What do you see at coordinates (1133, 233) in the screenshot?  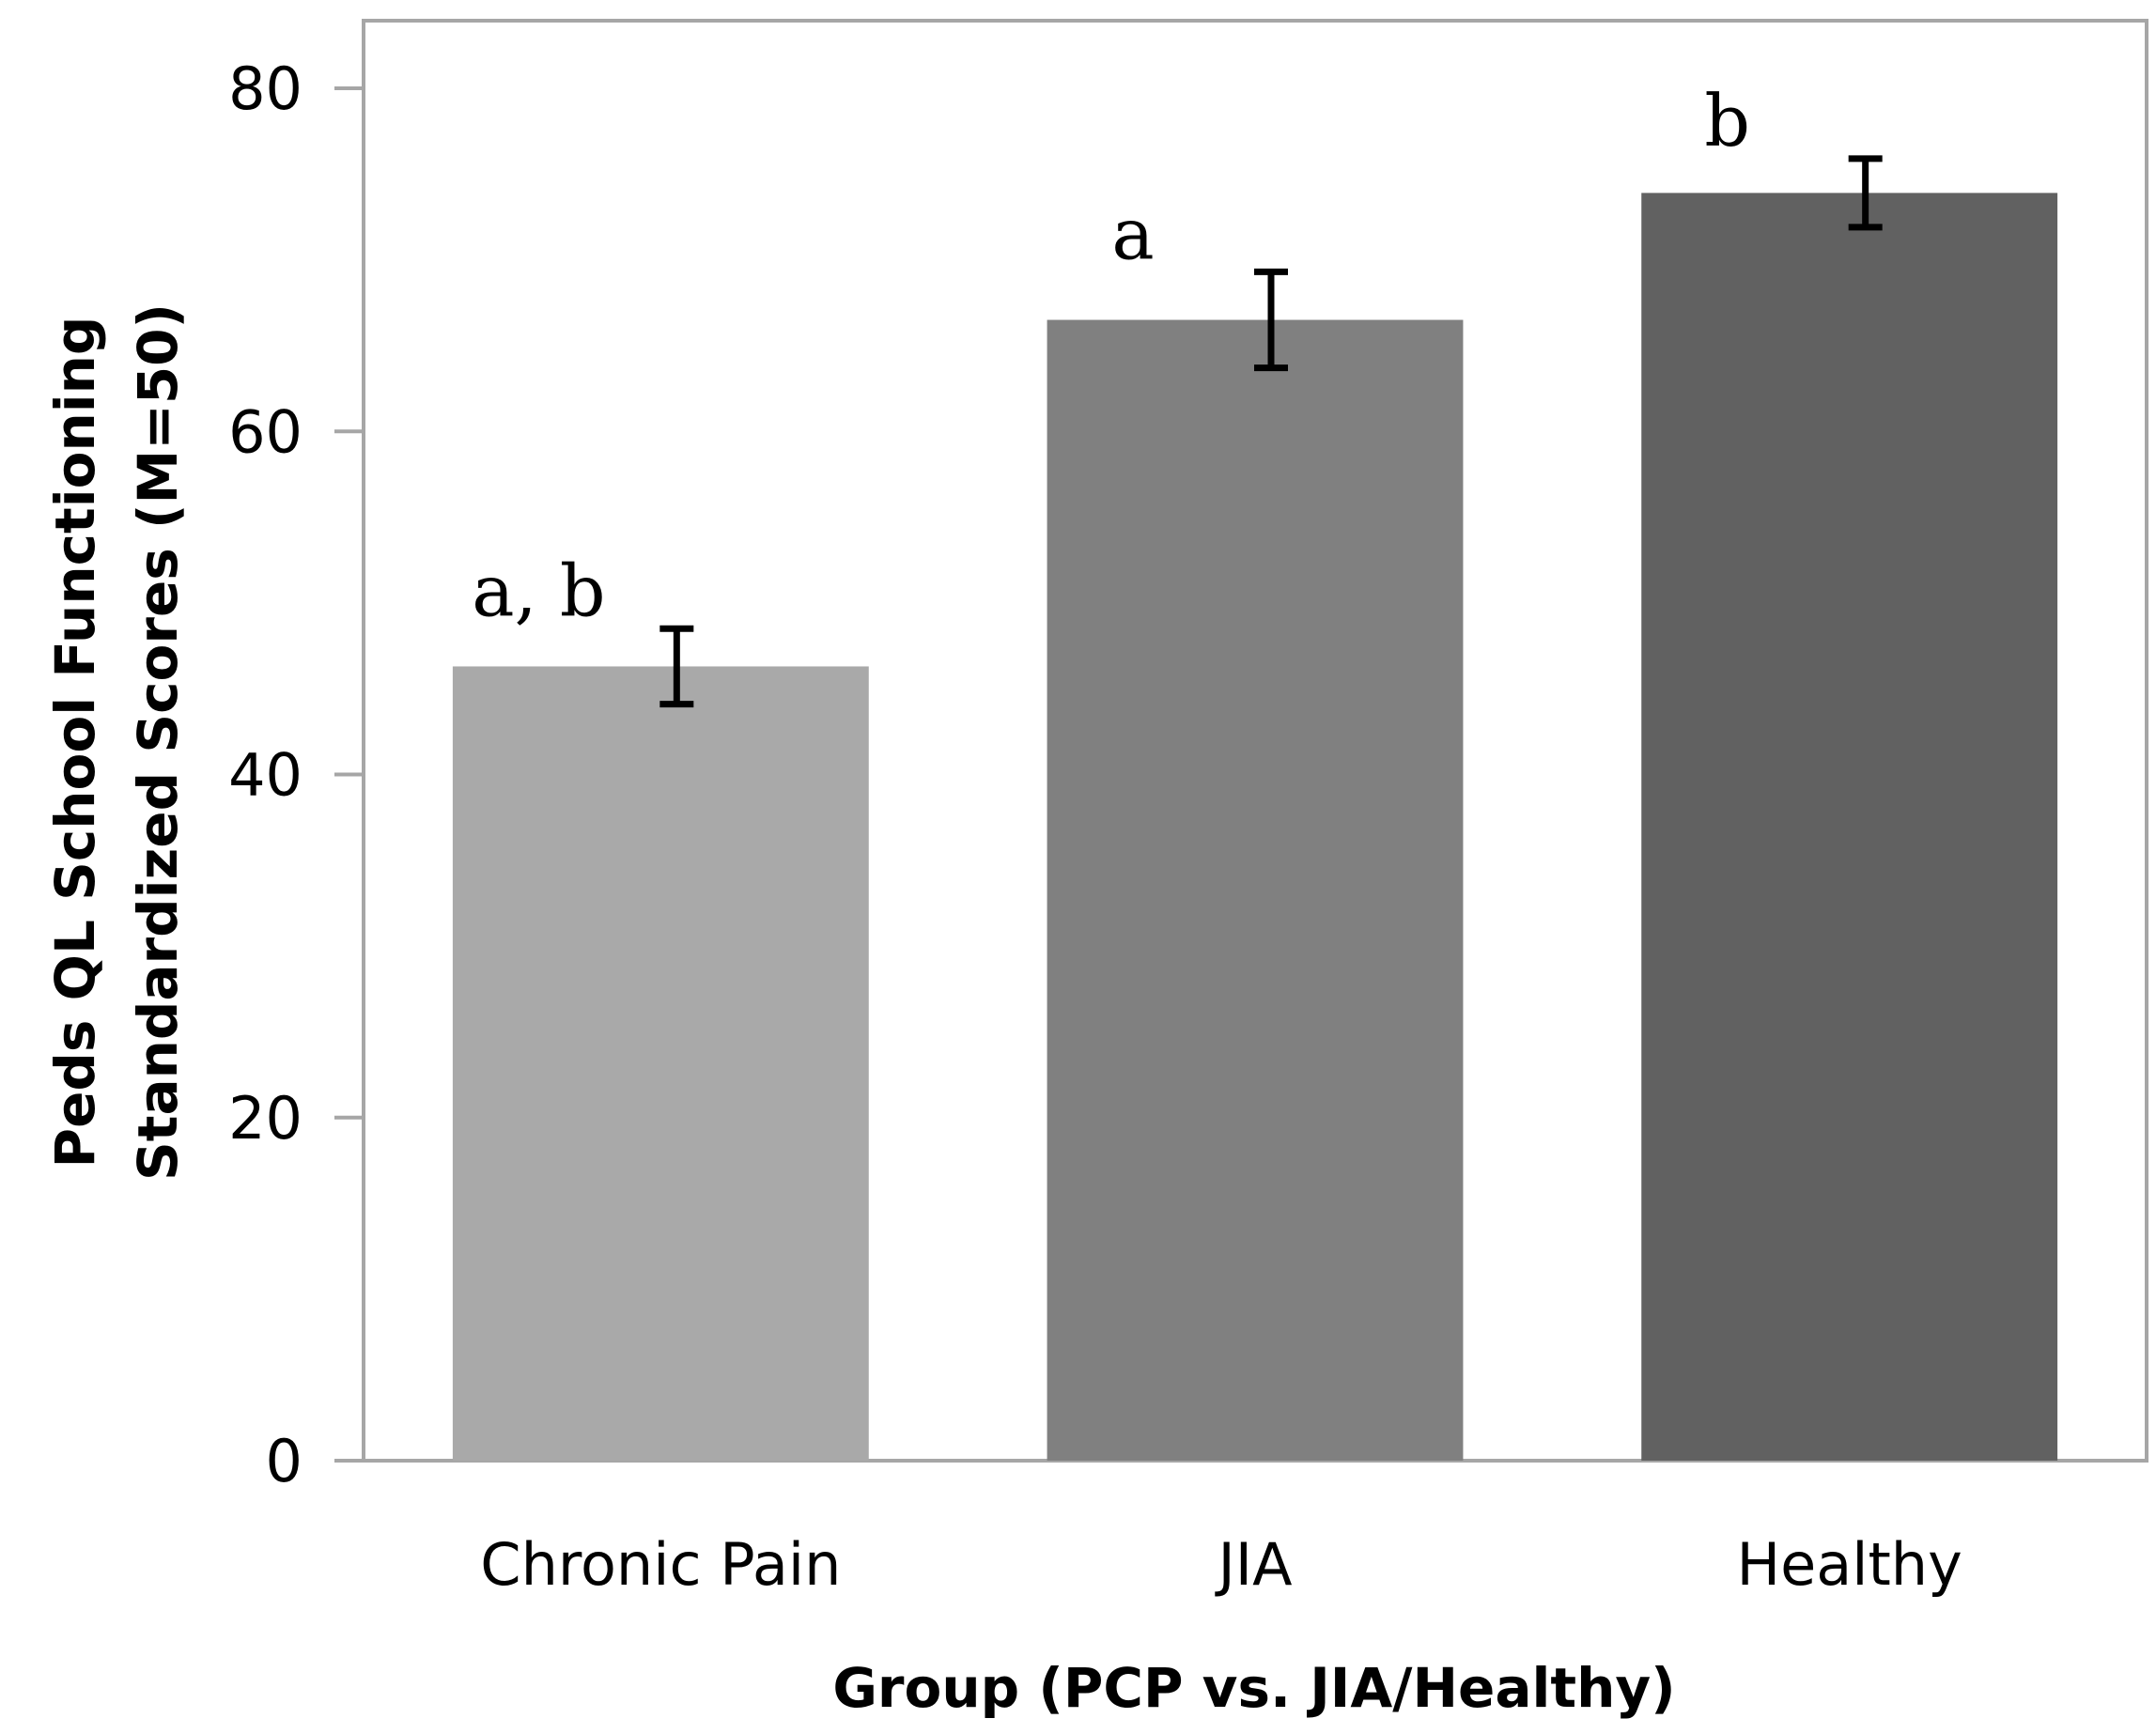 I see `significance-label: a` at bounding box center [1133, 233].